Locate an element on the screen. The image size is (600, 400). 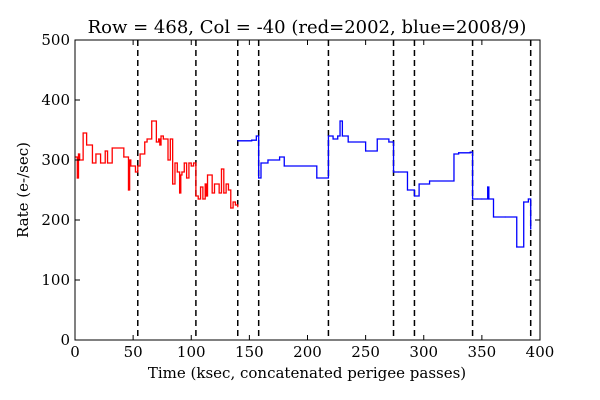
y-axis-label: Rate (e-/sec) is located at coordinates (23, 190).